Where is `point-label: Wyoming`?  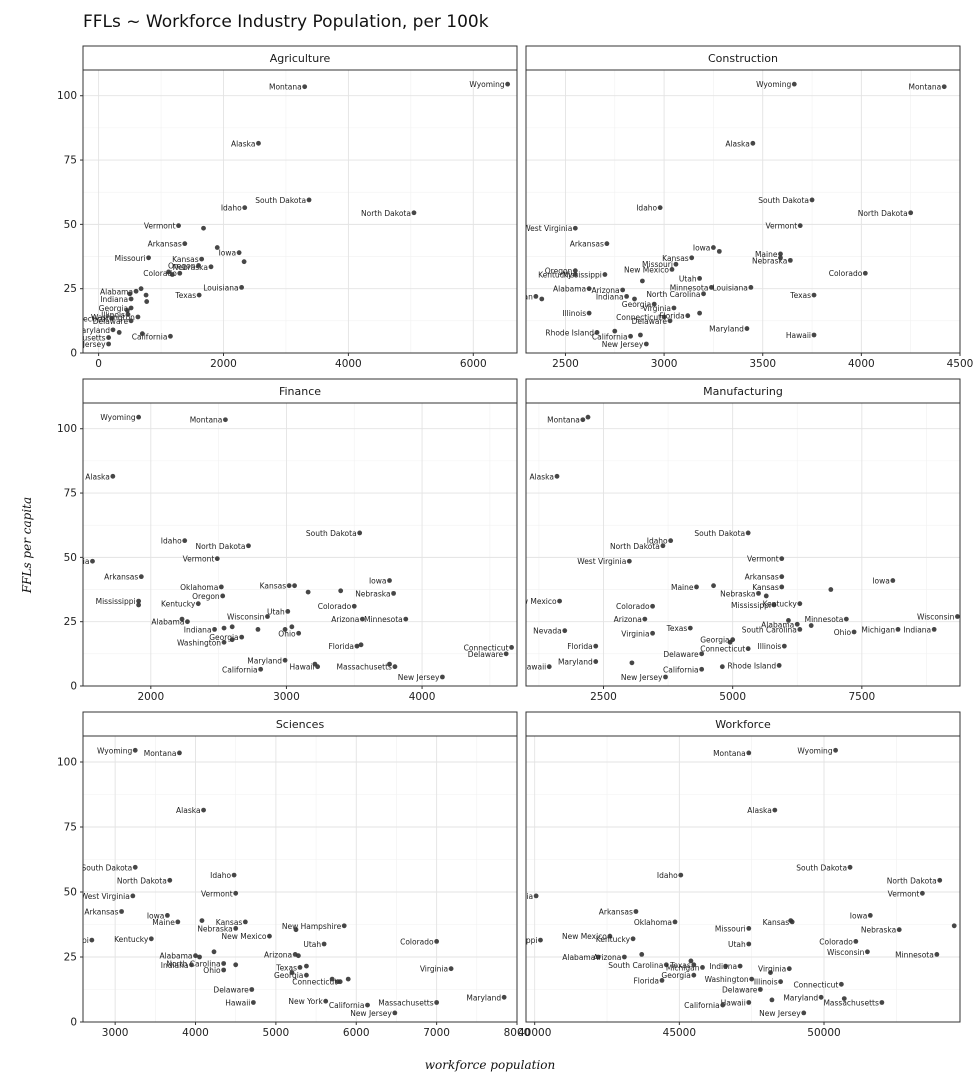
point-label: Wyoming is located at coordinates (773, 84).